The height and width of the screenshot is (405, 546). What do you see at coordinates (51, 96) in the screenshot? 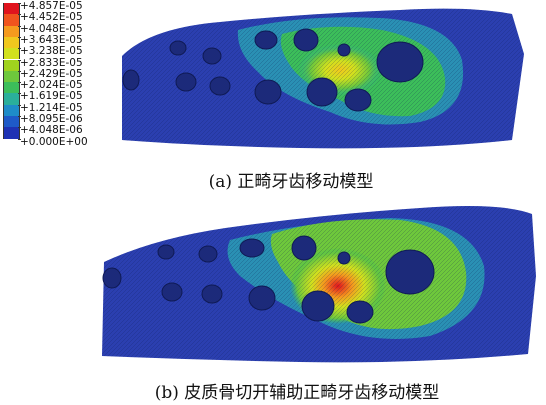
I see `legend-label: +1.619E-05` at bounding box center [51, 96].